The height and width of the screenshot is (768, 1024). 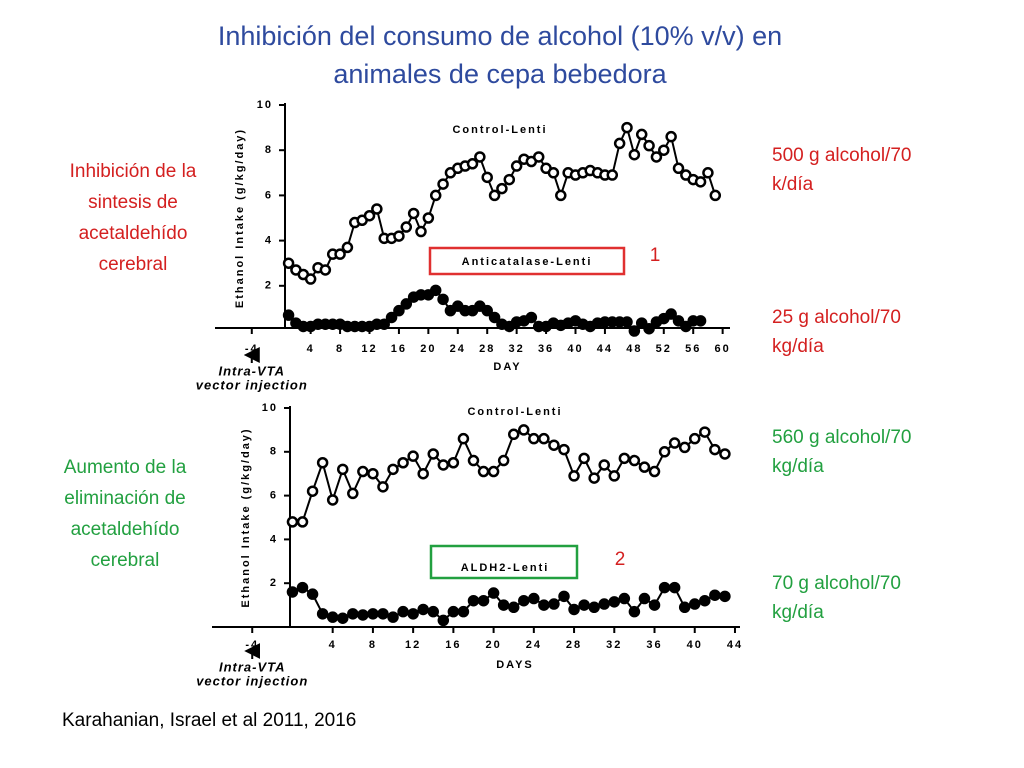 What do you see at coordinates (453, 645) in the screenshot?
I see `x-tick-label: 16` at bounding box center [453, 645].